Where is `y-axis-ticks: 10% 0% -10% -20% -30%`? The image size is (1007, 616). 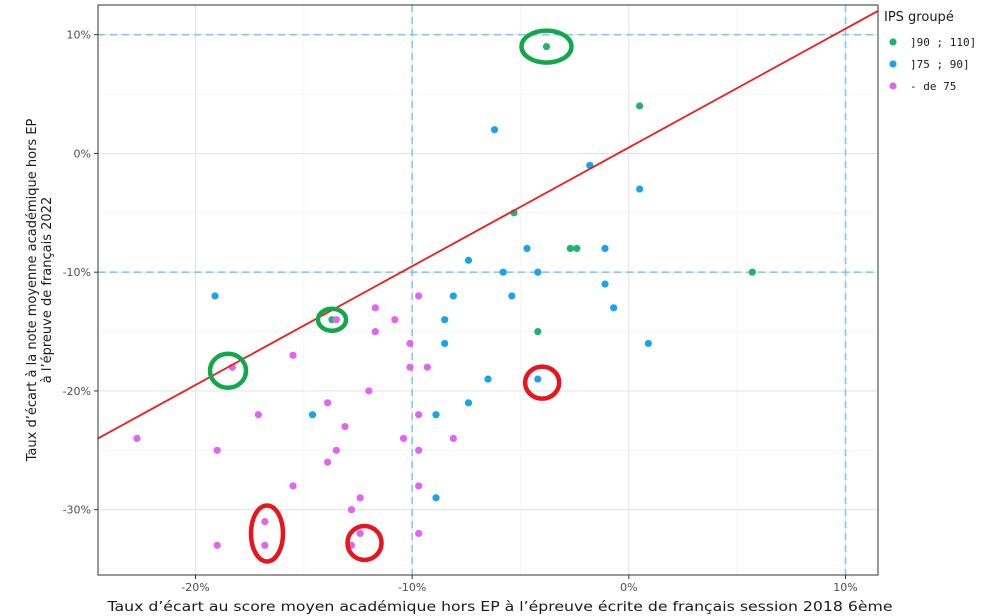 y-axis-ticks: 10% 0% -10% -20% -30% is located at coordinates (80, 273).